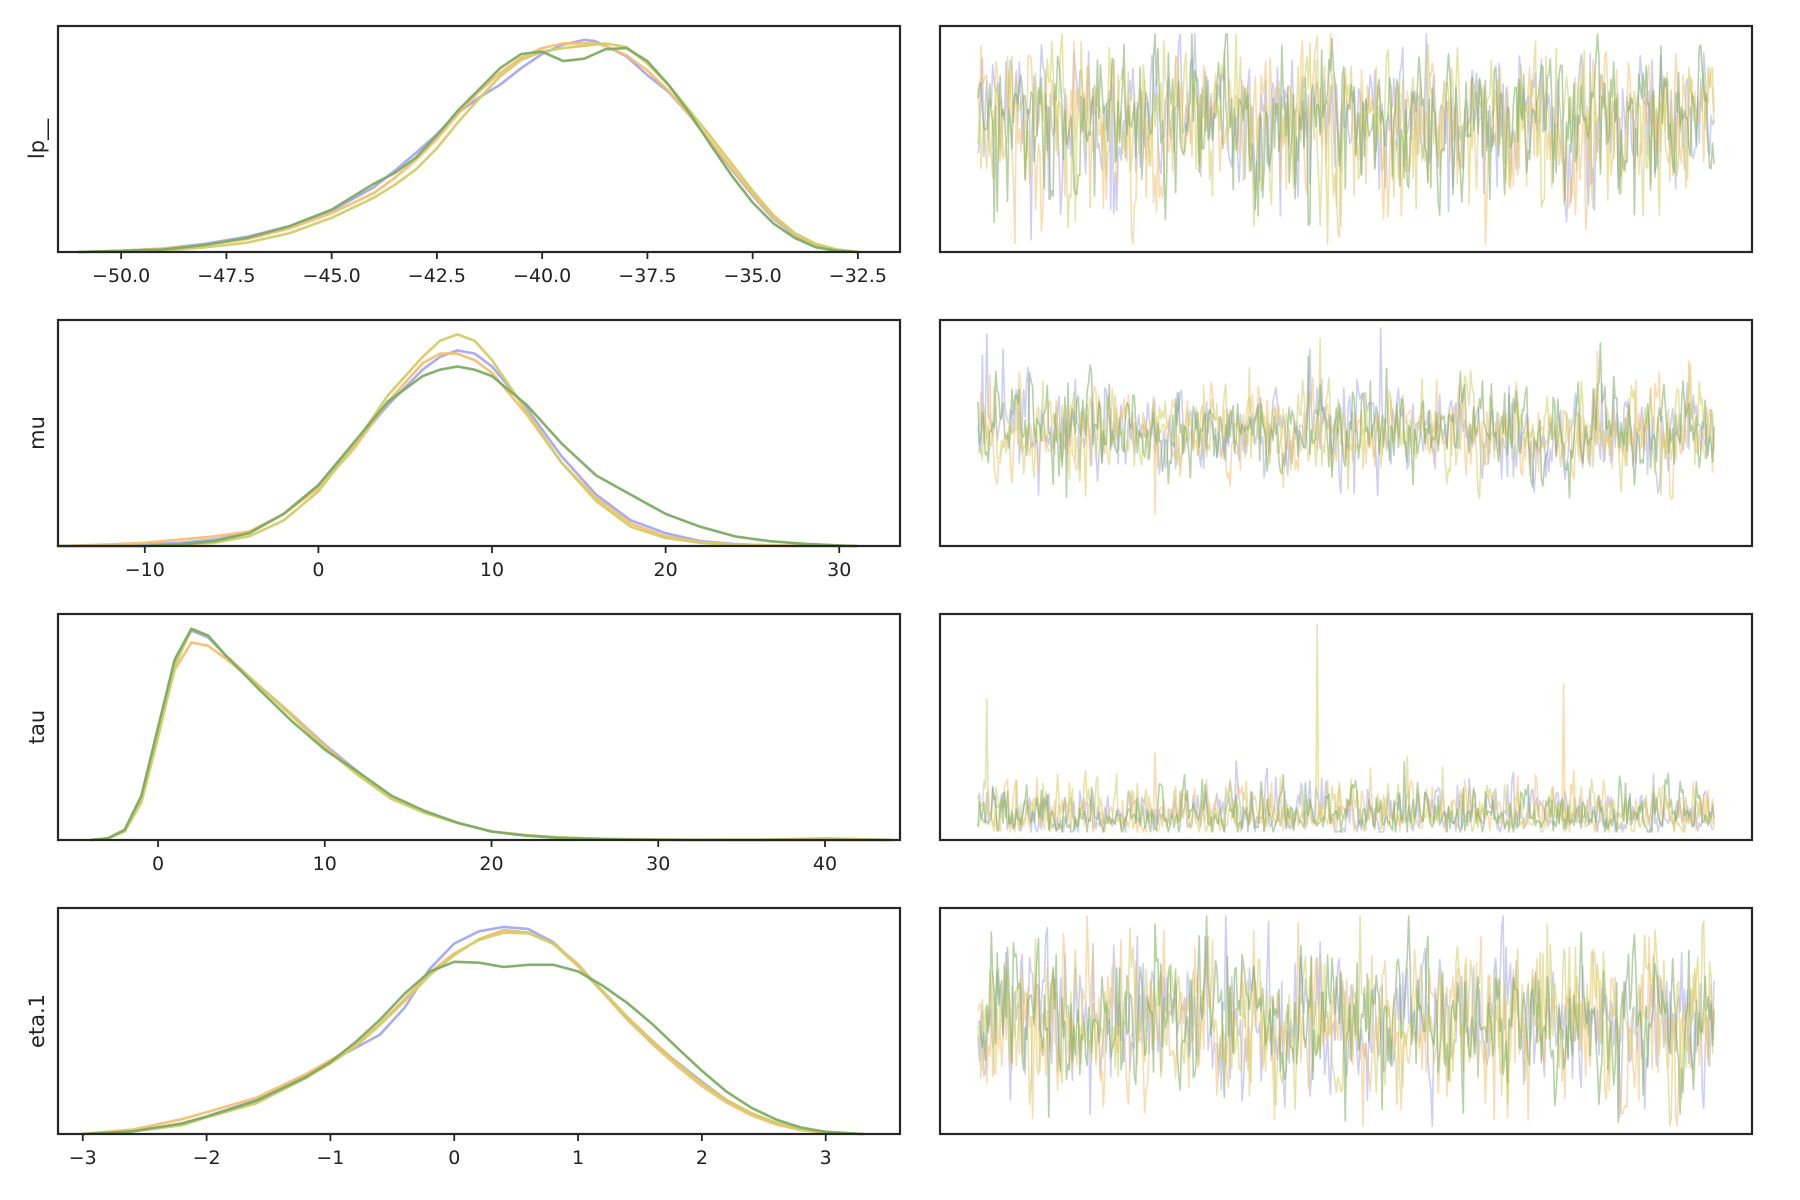  I want to click on x-axis: −3 −2 −1 0 1 2 3, so click(450, 1151).